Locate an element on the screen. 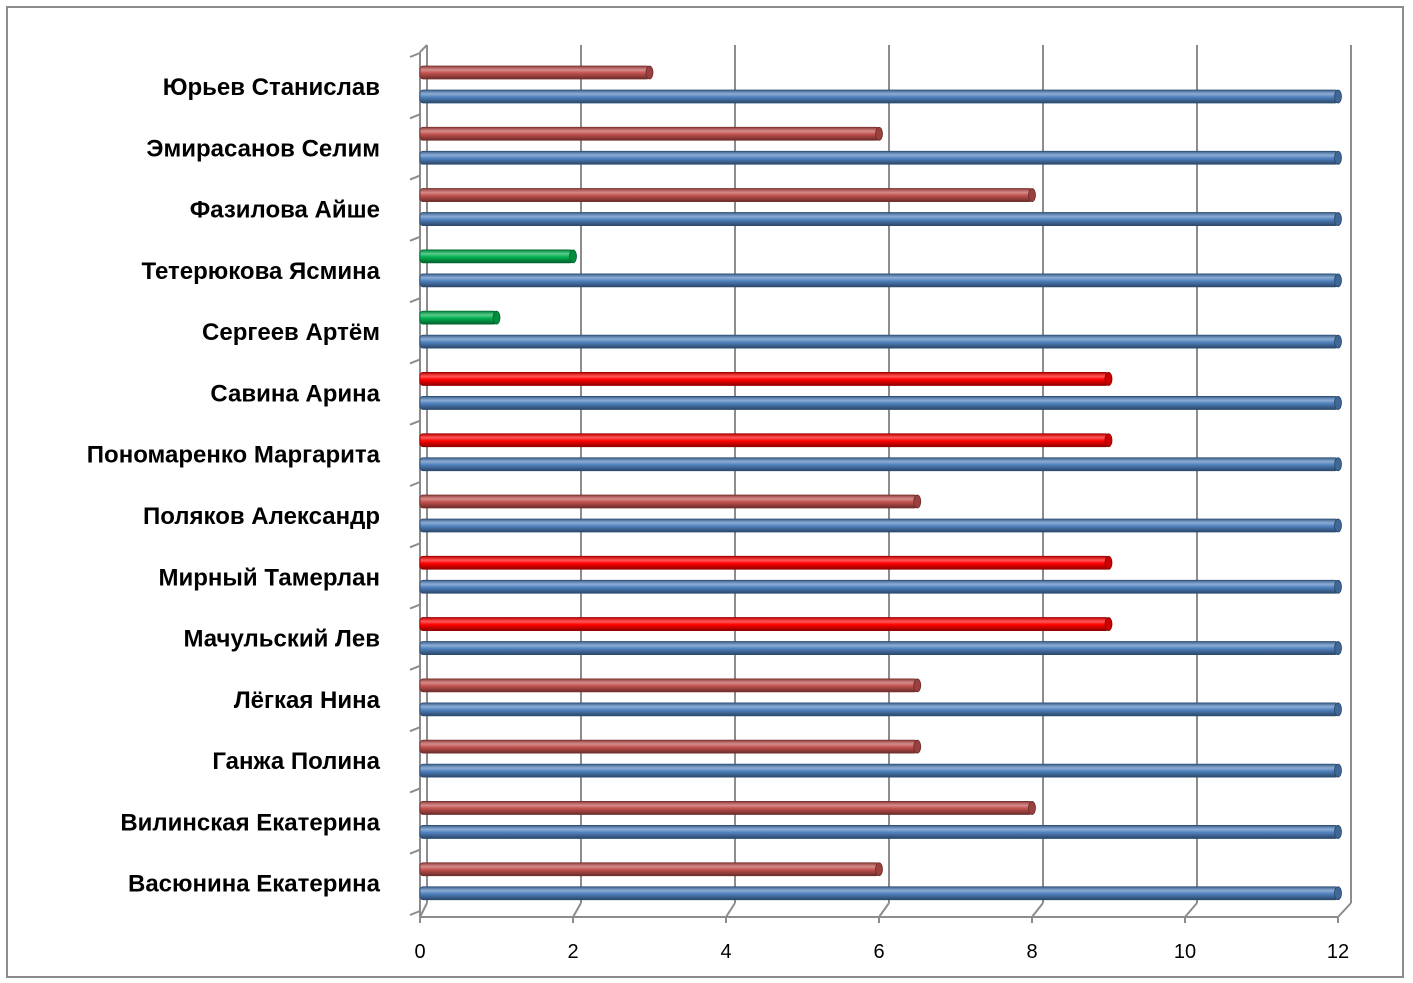 This screenshot has width=1413, height=983. category-label: Савина Арина is located at coordinates (295, 393).